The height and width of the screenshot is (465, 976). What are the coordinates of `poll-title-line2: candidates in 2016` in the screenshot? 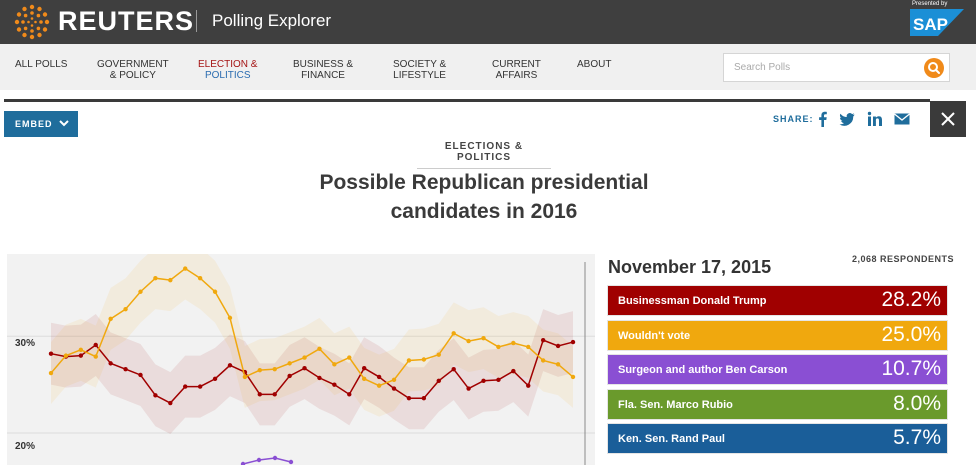 It's located at (484, 211).